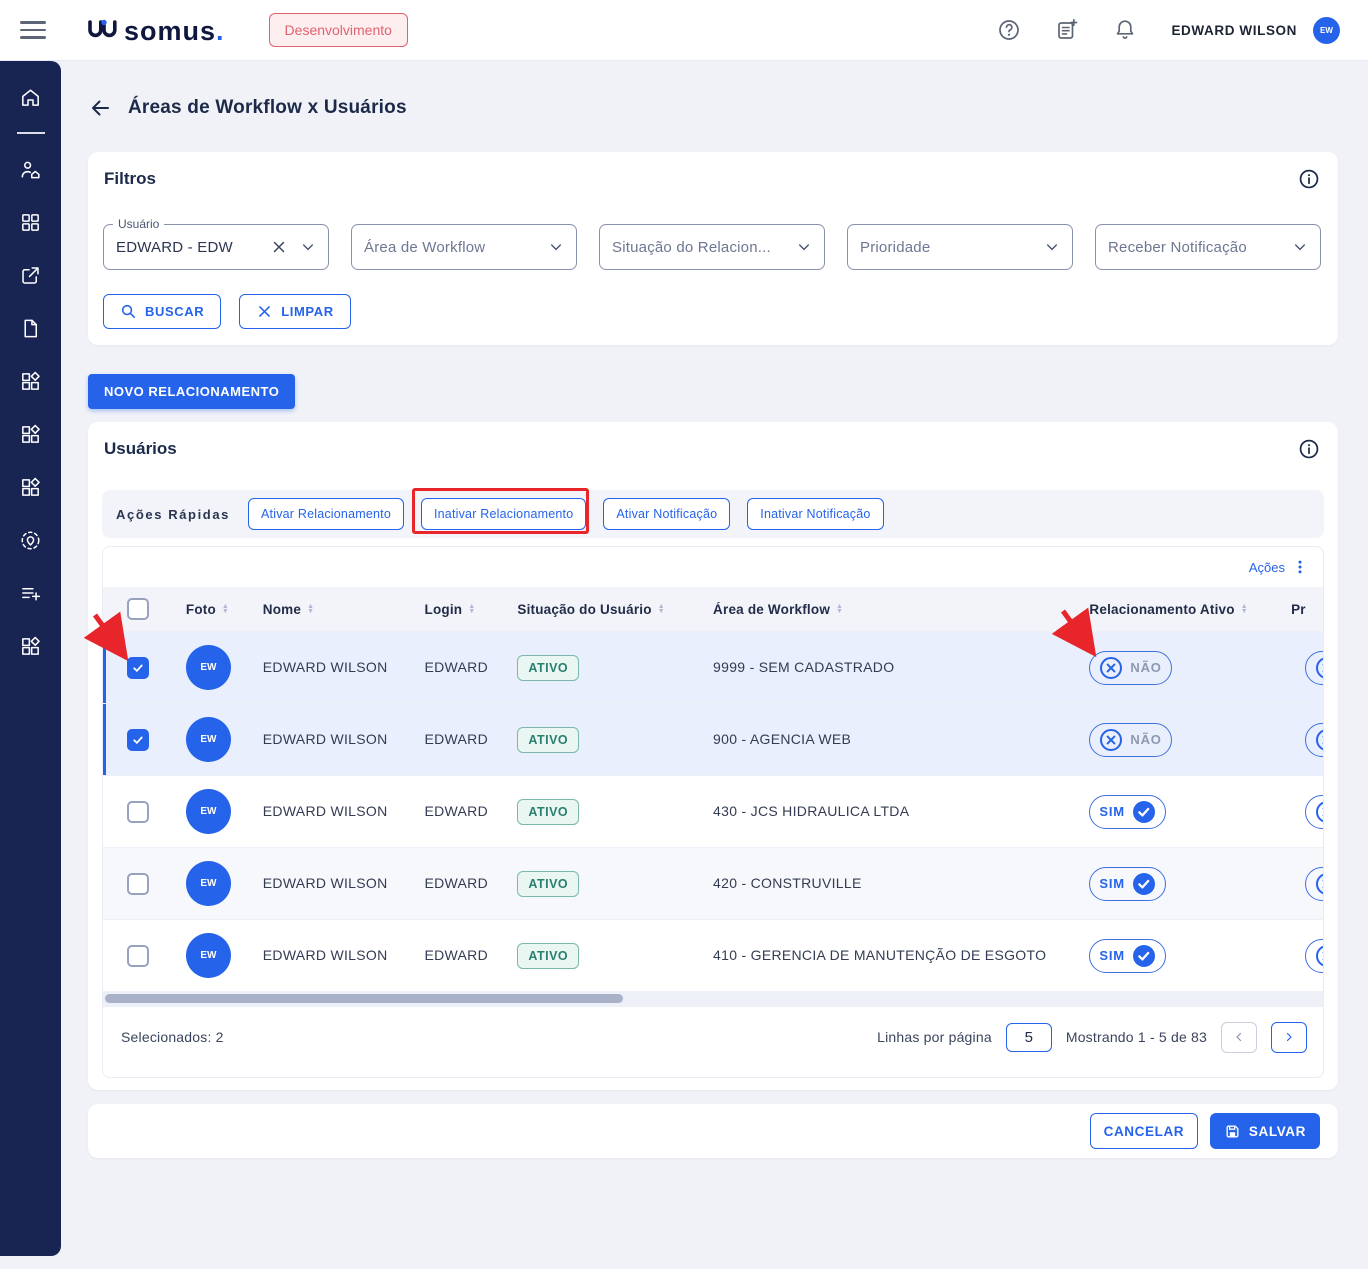 The height and width of the screenshot is (1269, 1368). What do you see at coordinates (891, 609) in the screenshot?
I see `column-header-area-de-workflow: Área de Workflow ▲ ▼` at bounding box center [891, 609].